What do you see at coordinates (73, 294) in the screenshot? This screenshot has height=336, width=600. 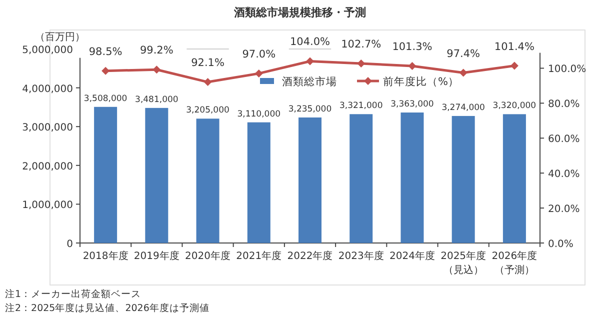 I see `text: 注1：メーカー出荷金額ベース` at bounding box center [73, 294].